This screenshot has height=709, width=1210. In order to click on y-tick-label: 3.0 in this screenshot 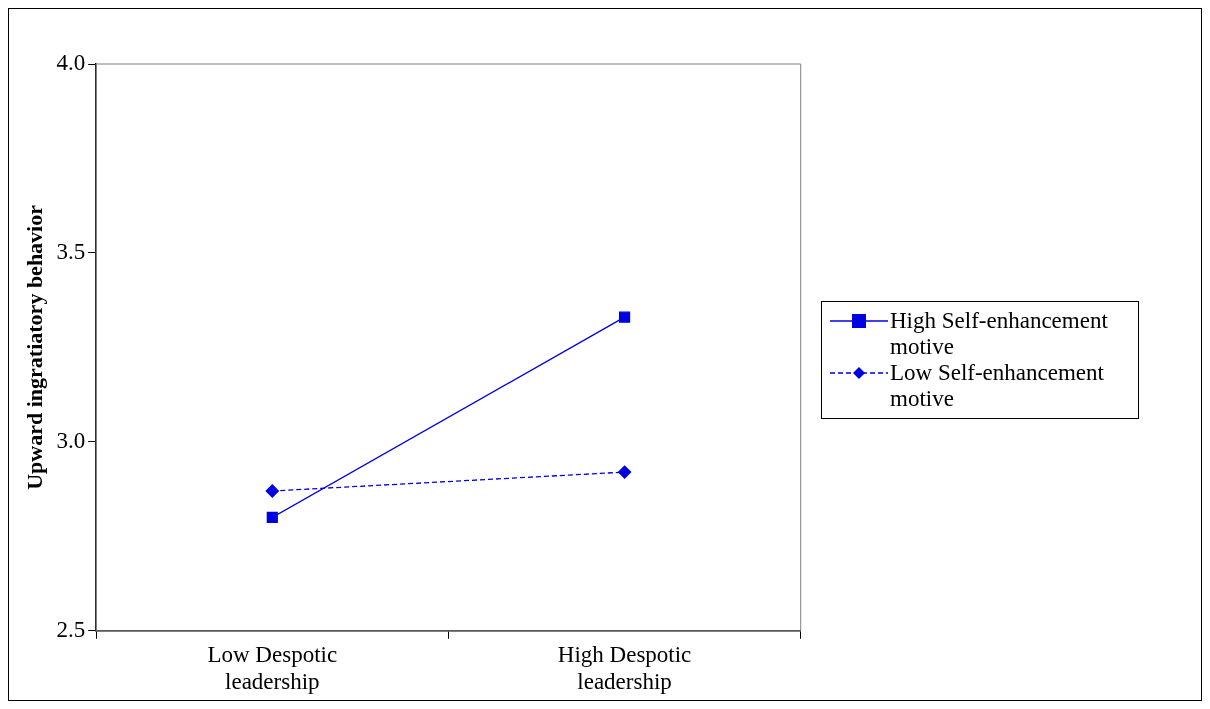, I will do `click(71, 440)`.